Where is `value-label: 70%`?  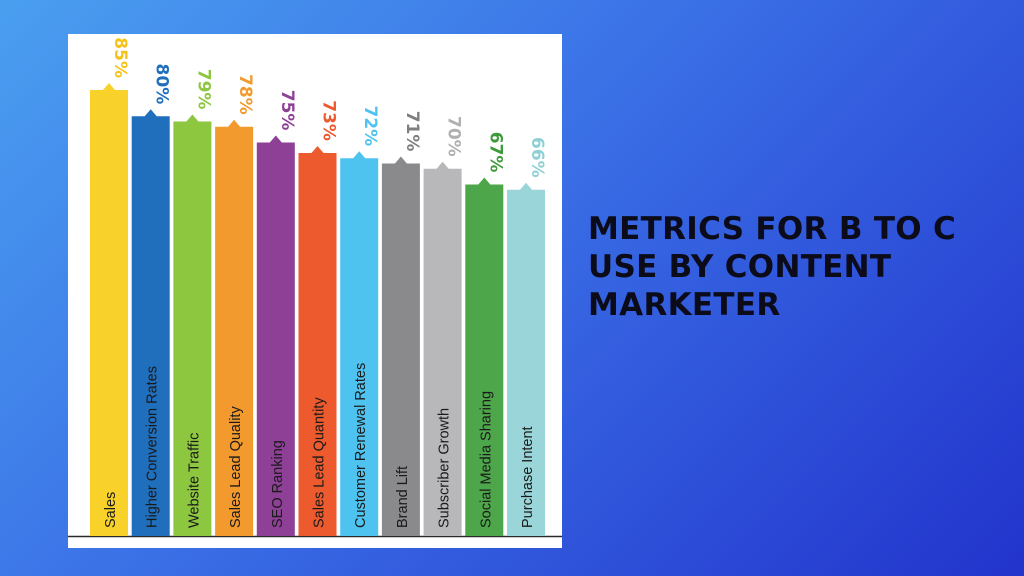
value-label: 70% is located at coordinates (454, 136).